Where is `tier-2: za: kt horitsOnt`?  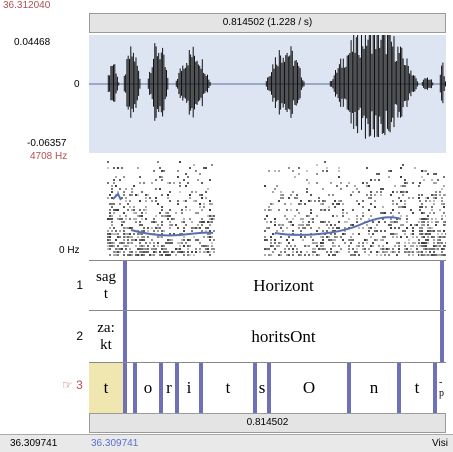
tier-2: za: kt horitsOnt is located at coordinates (267, 336).